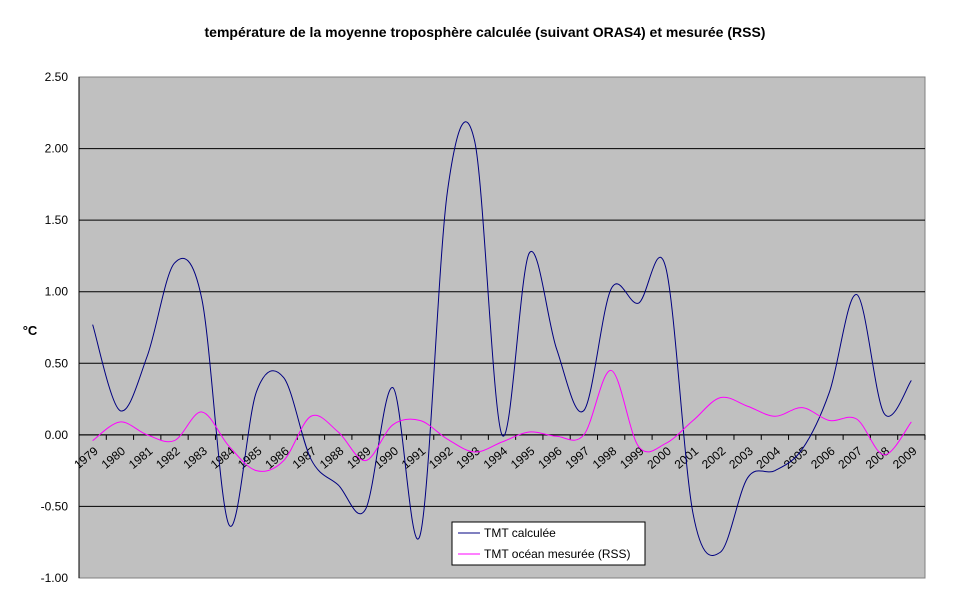  I want to click on legend-label-tmt-ocean: TMT océan mesurée (RSS), so click(557, 554).